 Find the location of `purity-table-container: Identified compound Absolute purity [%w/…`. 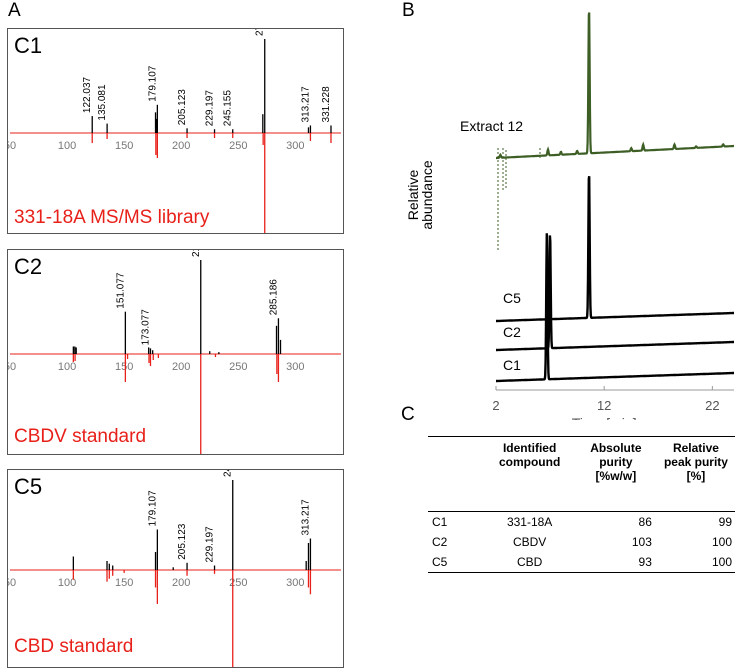

purity-table-container: Identified compound Absolute purity [%w/… is located at coordinates (581, 504).